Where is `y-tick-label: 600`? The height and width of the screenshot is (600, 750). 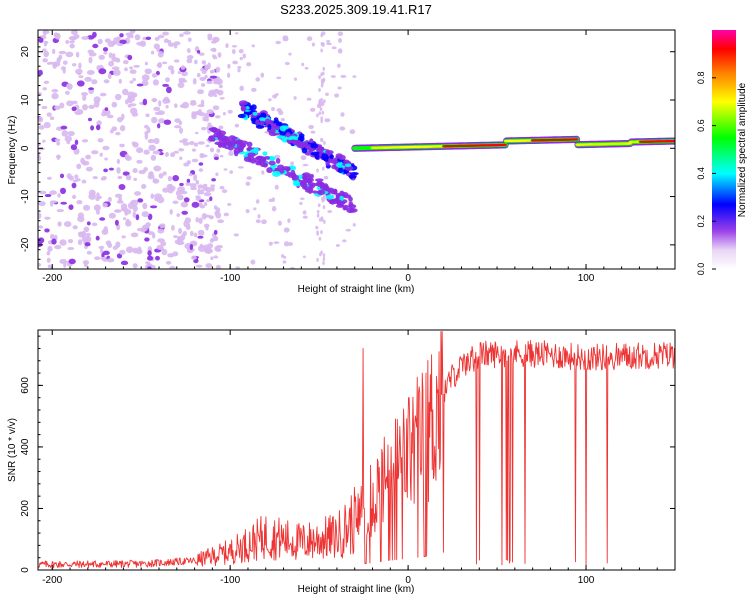
y-tick-label: 600 is located at coordinates (25, 385).